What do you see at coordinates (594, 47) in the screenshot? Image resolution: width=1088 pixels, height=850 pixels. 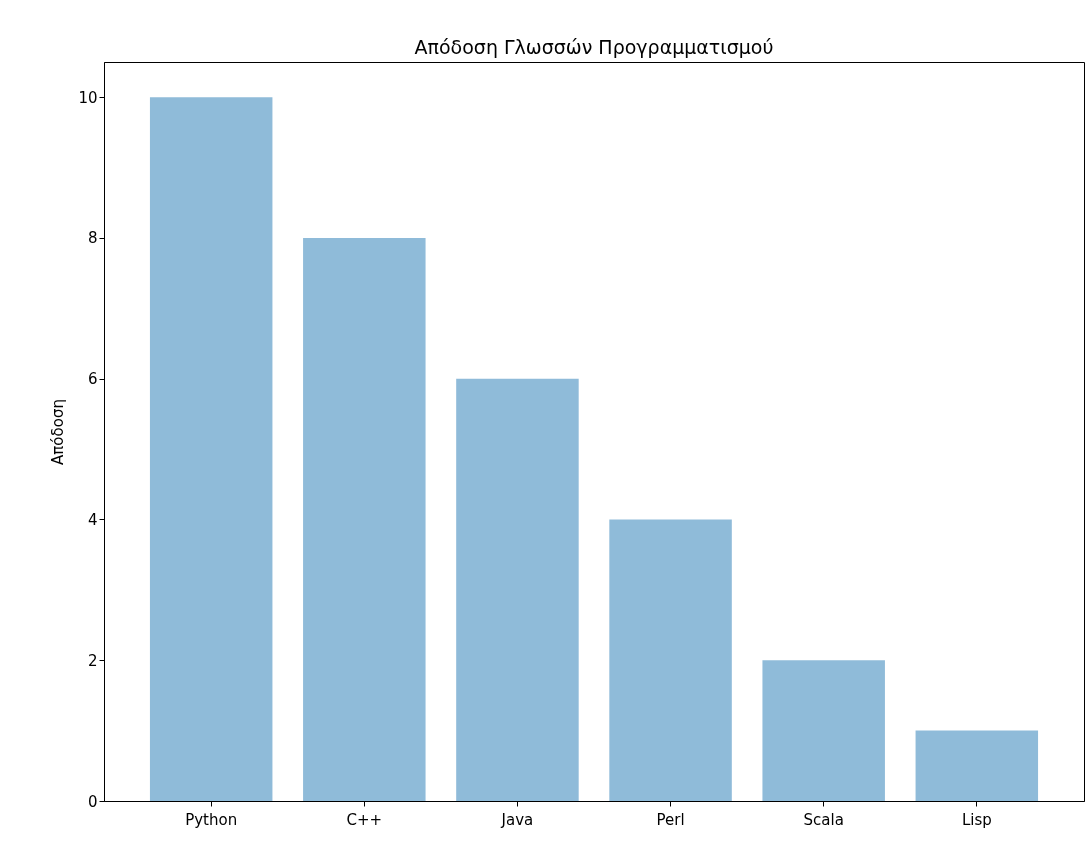 I see `chart-title: Απόδοση Γλωσσών Προγραμματισμού` at bounding box center [594, 47].